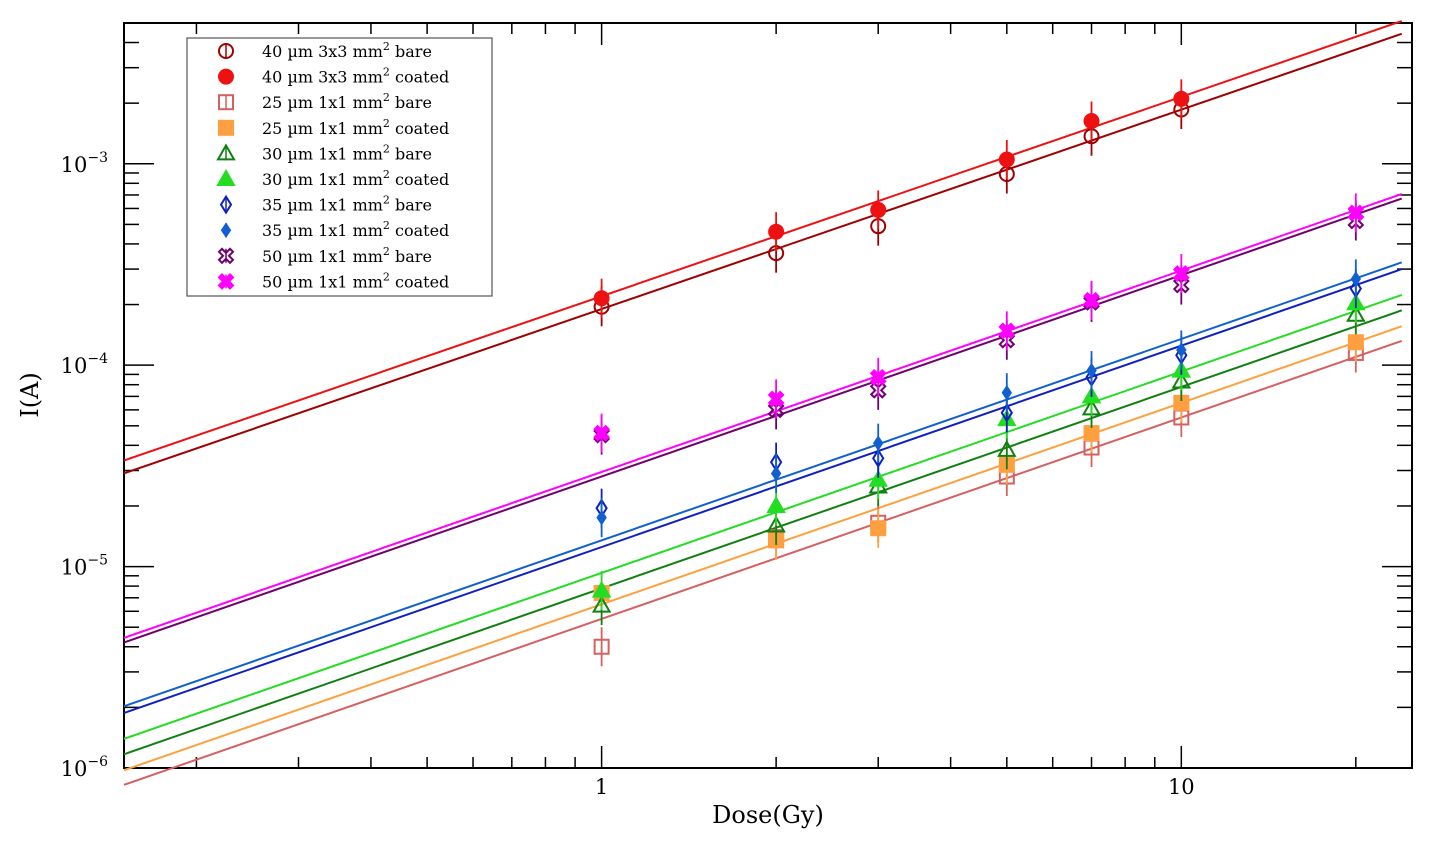 The height and width of the screenshot is (841, 1441). What do you see at coordinates (1181, 787) in the screenshot?
I see `x-tick-label: 10` at bounding box center [1181, 787].